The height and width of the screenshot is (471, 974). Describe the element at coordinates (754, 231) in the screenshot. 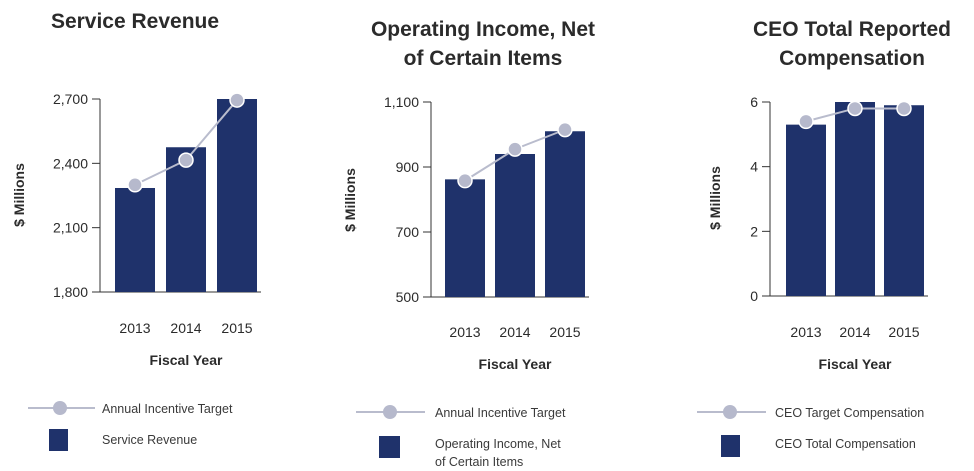

I see `y-tick-label: 2` at that location.